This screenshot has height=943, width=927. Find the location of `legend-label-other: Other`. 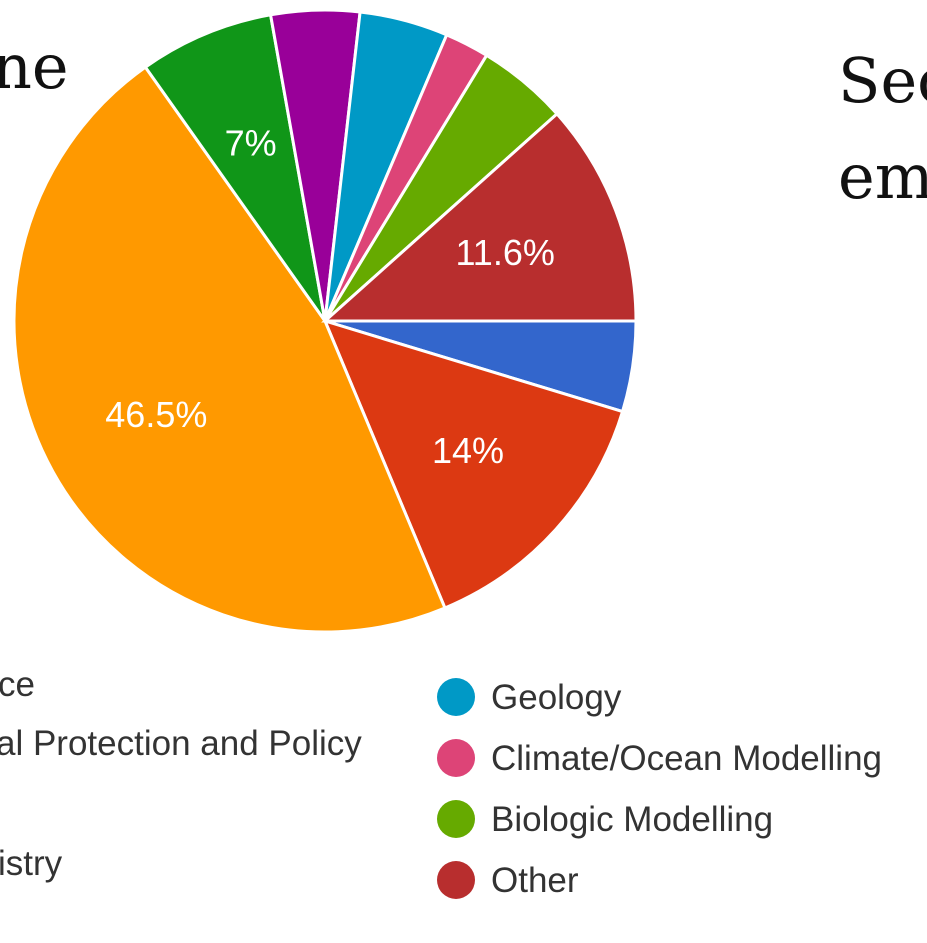

legend-label-other: Other is located at coordinates (535, 880).